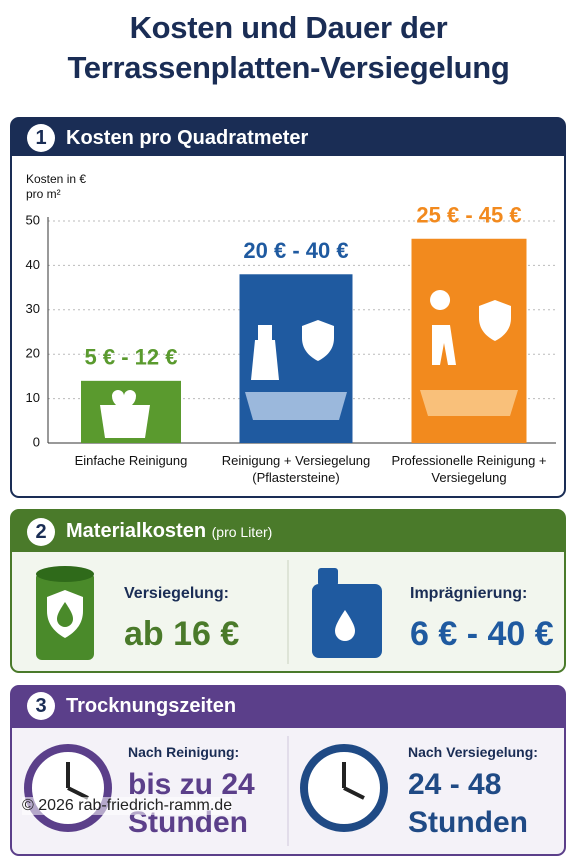 Image resolution: width=577 pixels, height=866 pixels. What do you see at coordinates (151, 706) in the screenshot?
I see `section-heading: Trocknungszeiten` at bounding box center [151, 706].